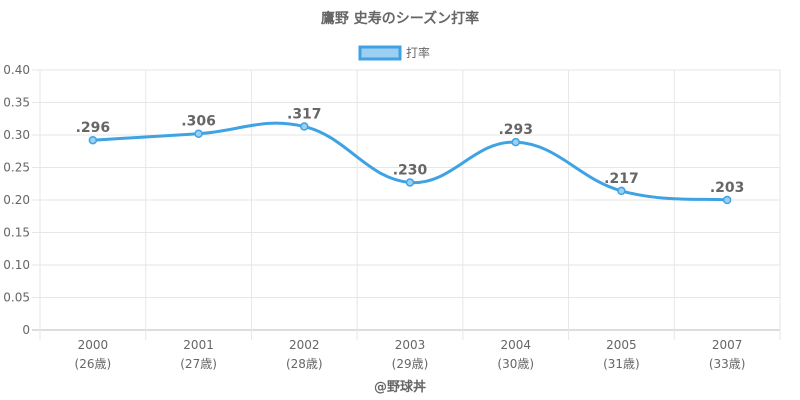 This screenshot has width=800, height=400. I want to click on credit-text: @野球丼, so click(400, 387).